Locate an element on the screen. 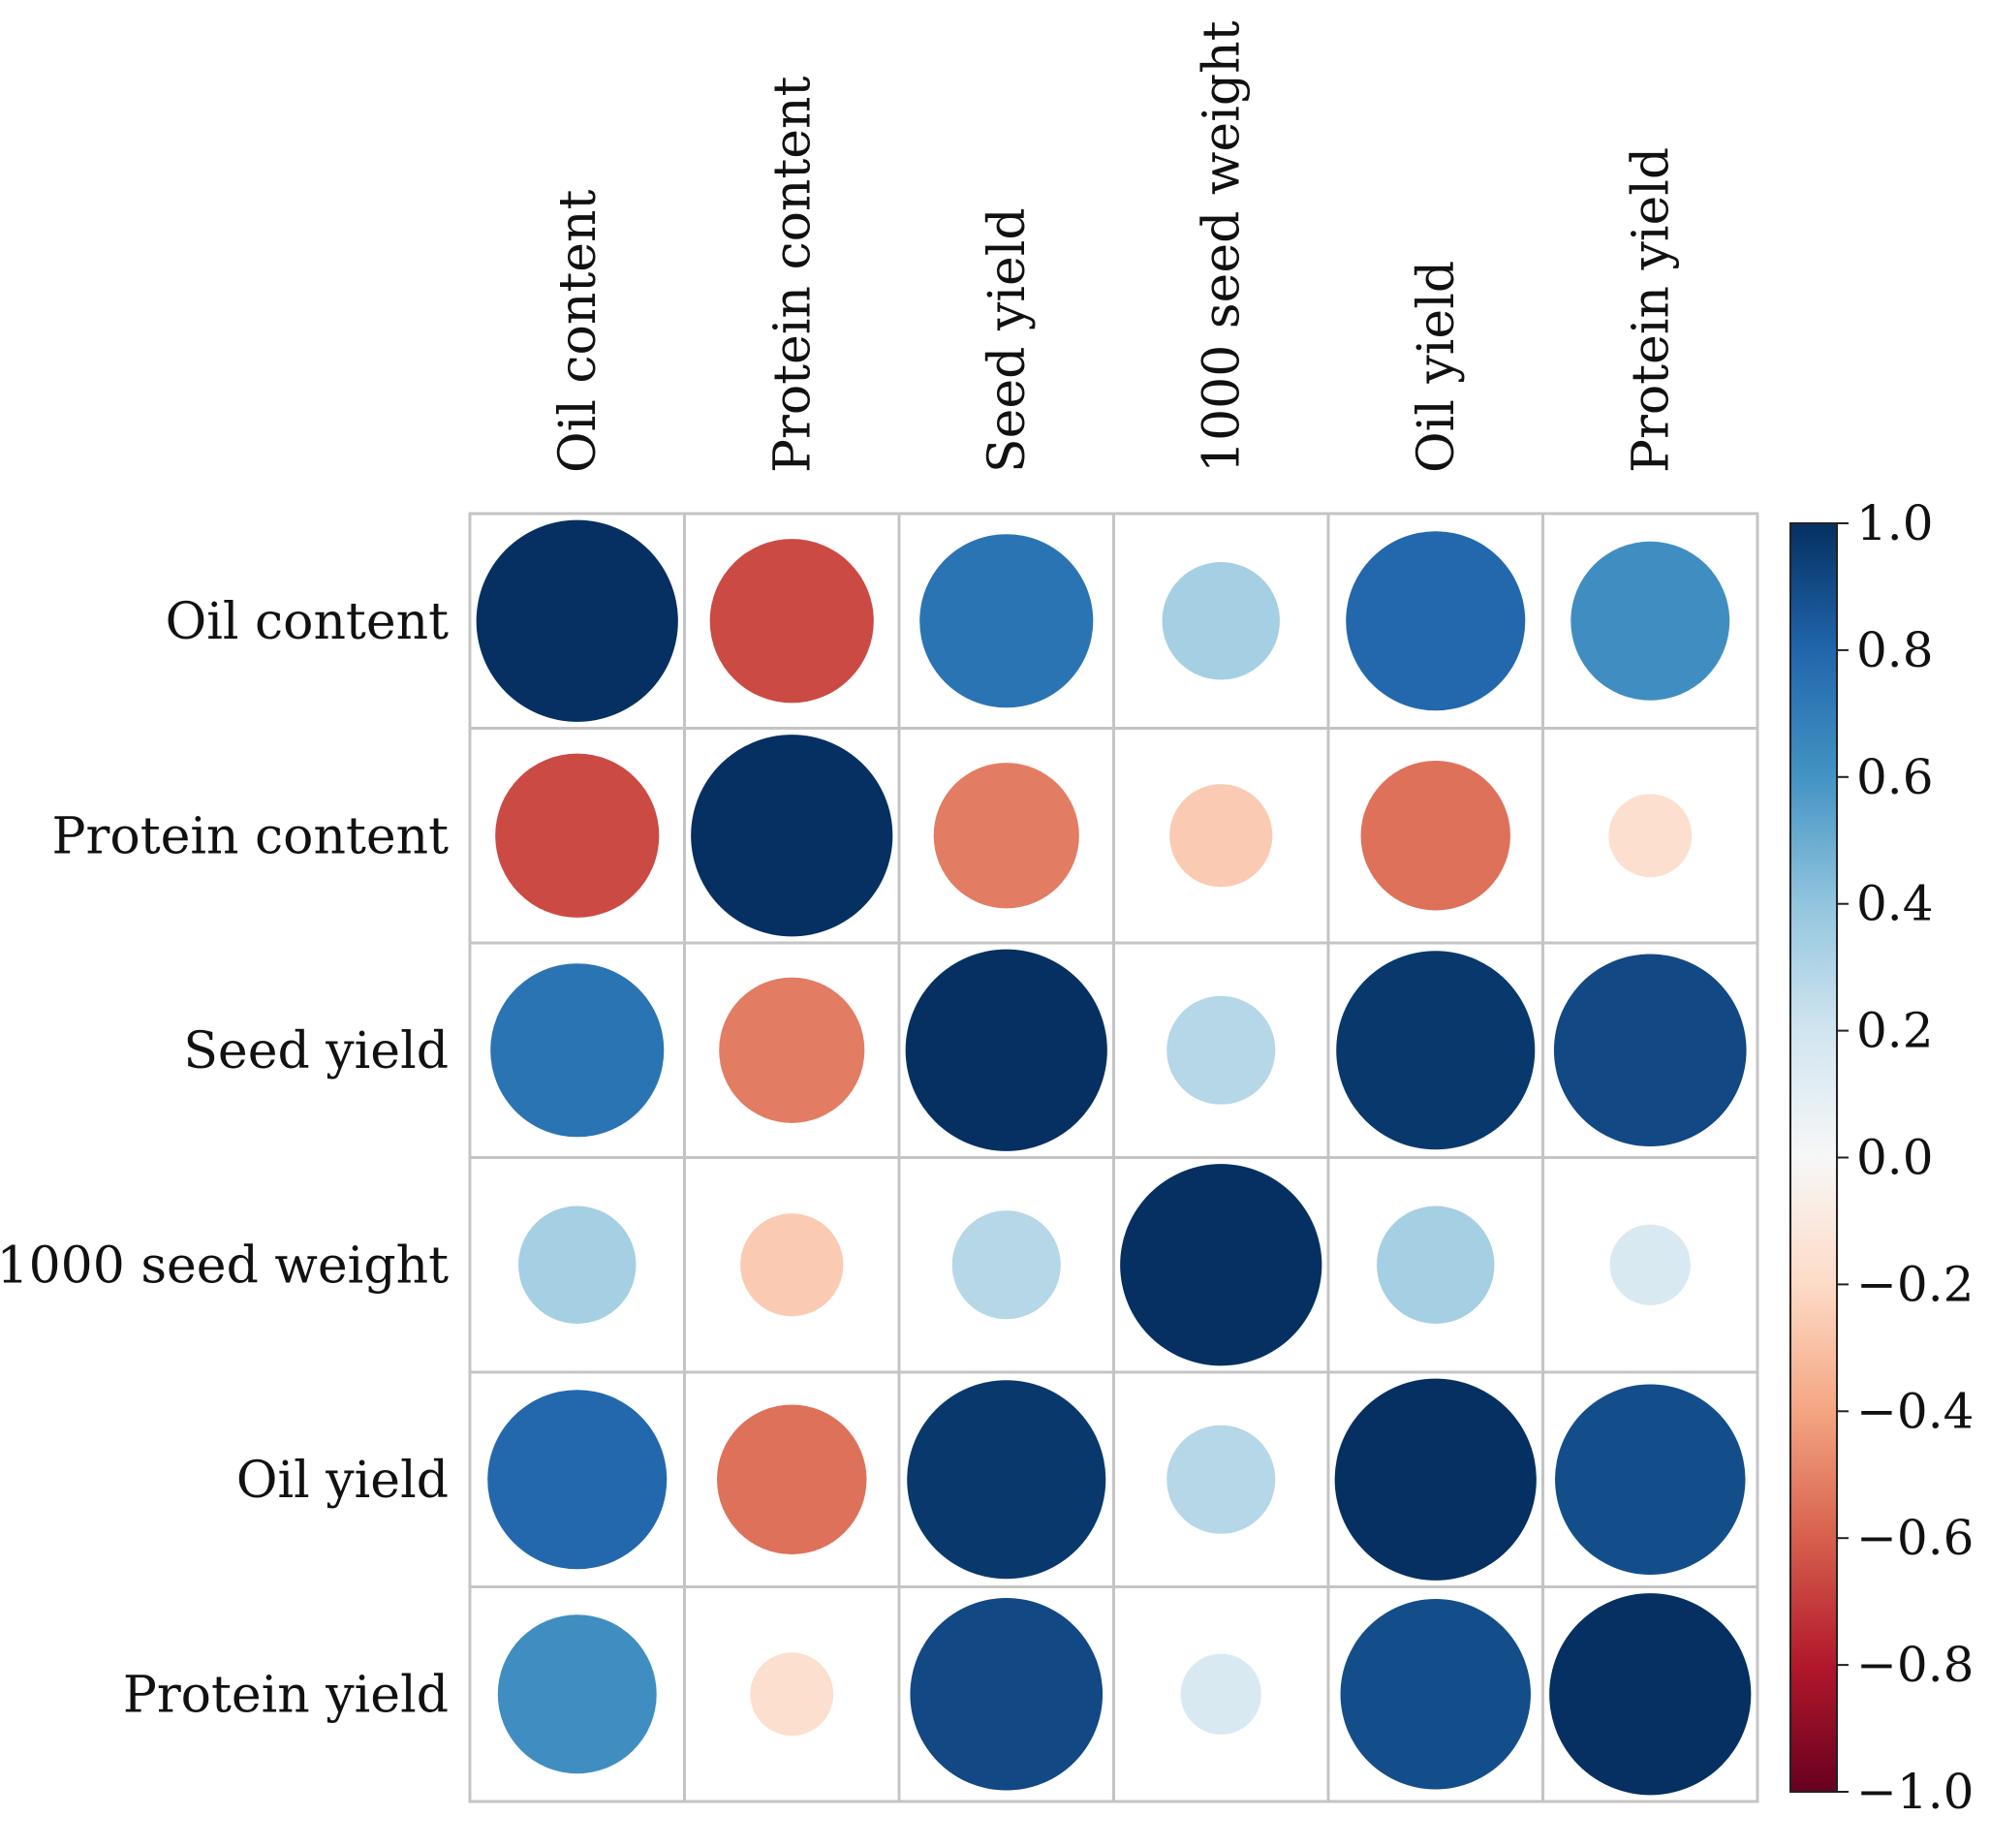  correlation-circle-protein-content-oil-content is located at coordinates (577, 835).